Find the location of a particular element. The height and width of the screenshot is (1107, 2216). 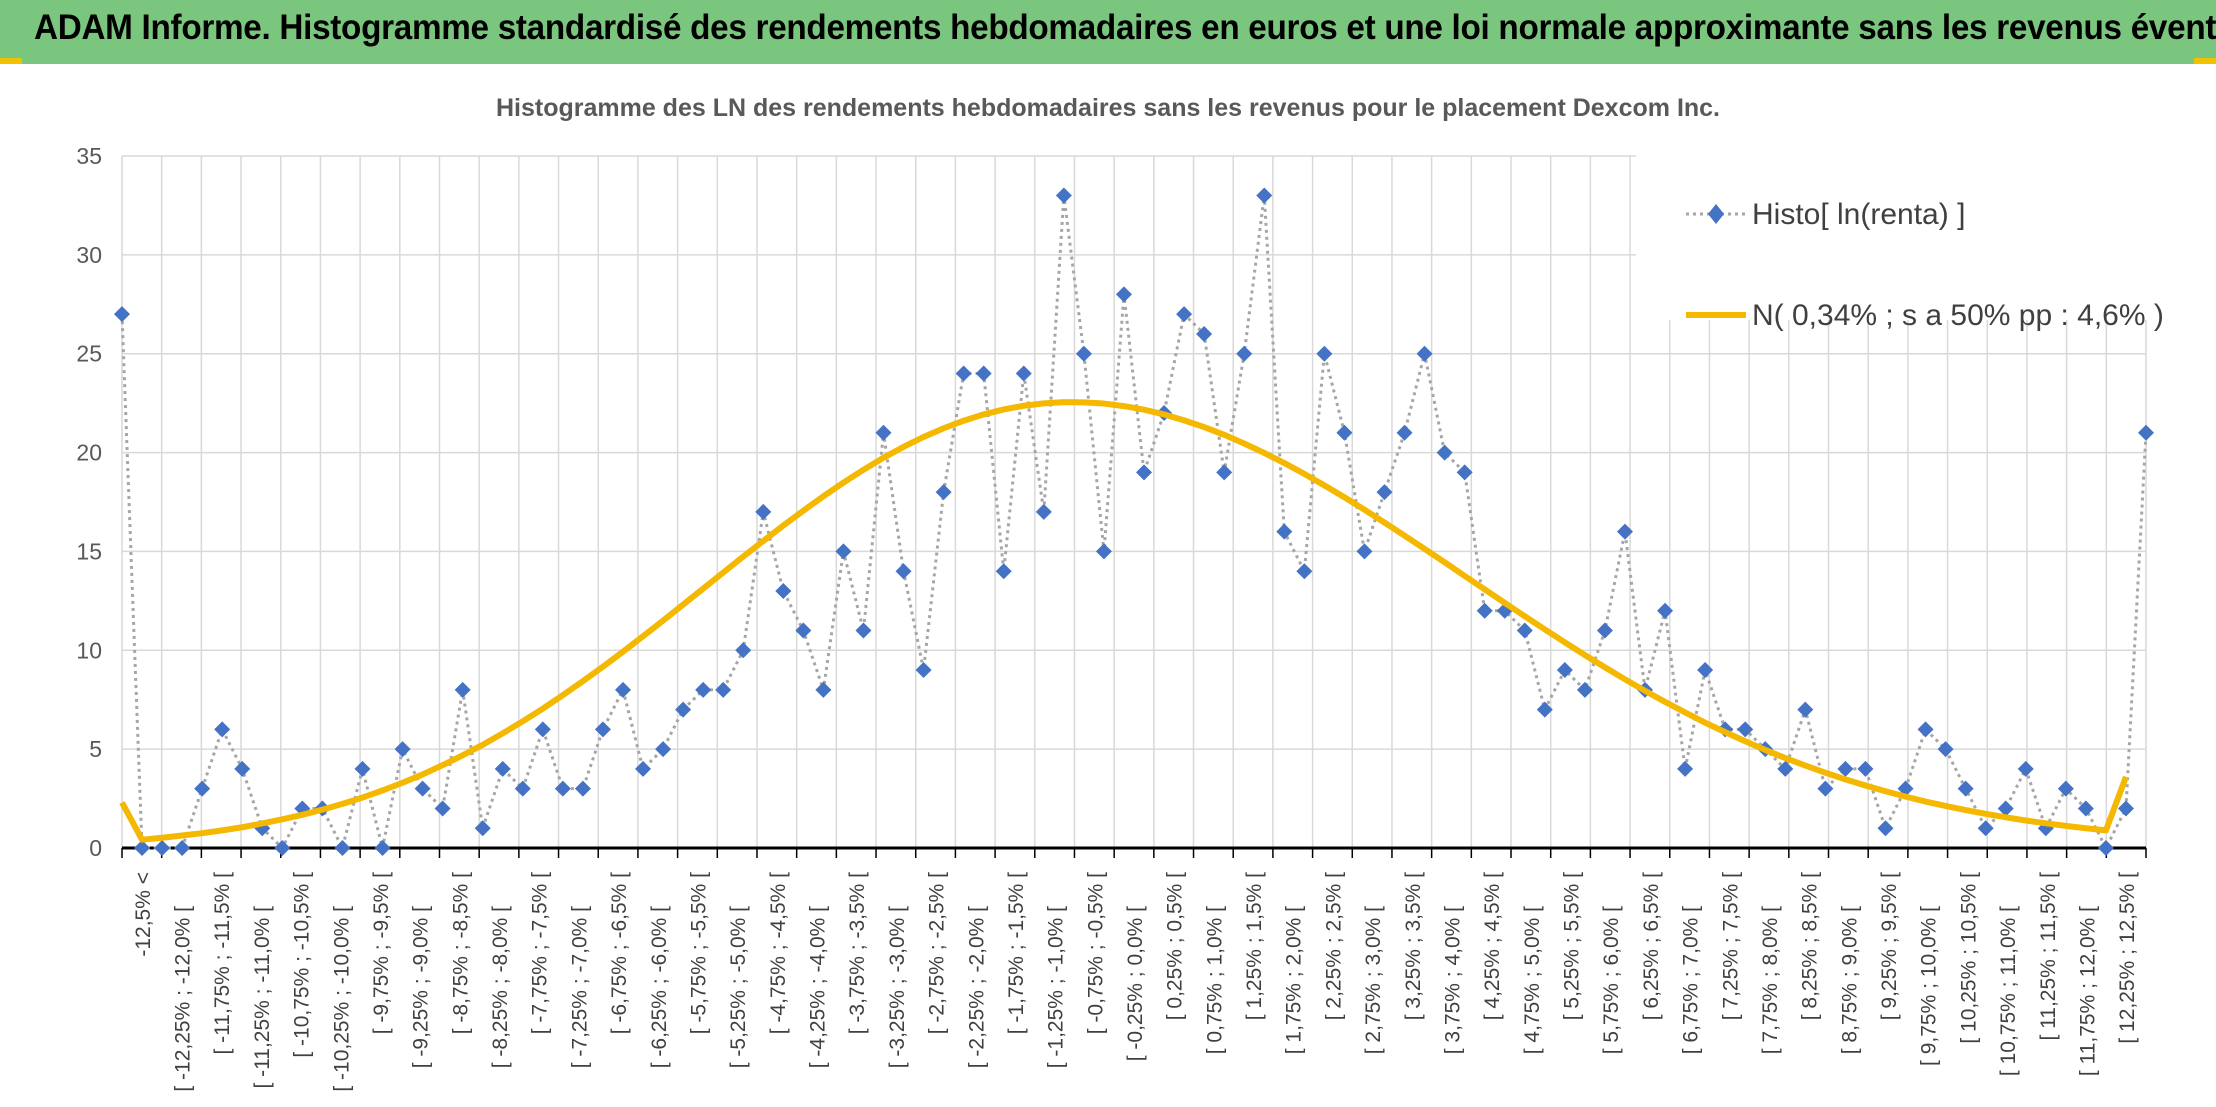

x-tick-label: [ 1,25% ; 1,5% [ is located at coordinates (1254, 946).